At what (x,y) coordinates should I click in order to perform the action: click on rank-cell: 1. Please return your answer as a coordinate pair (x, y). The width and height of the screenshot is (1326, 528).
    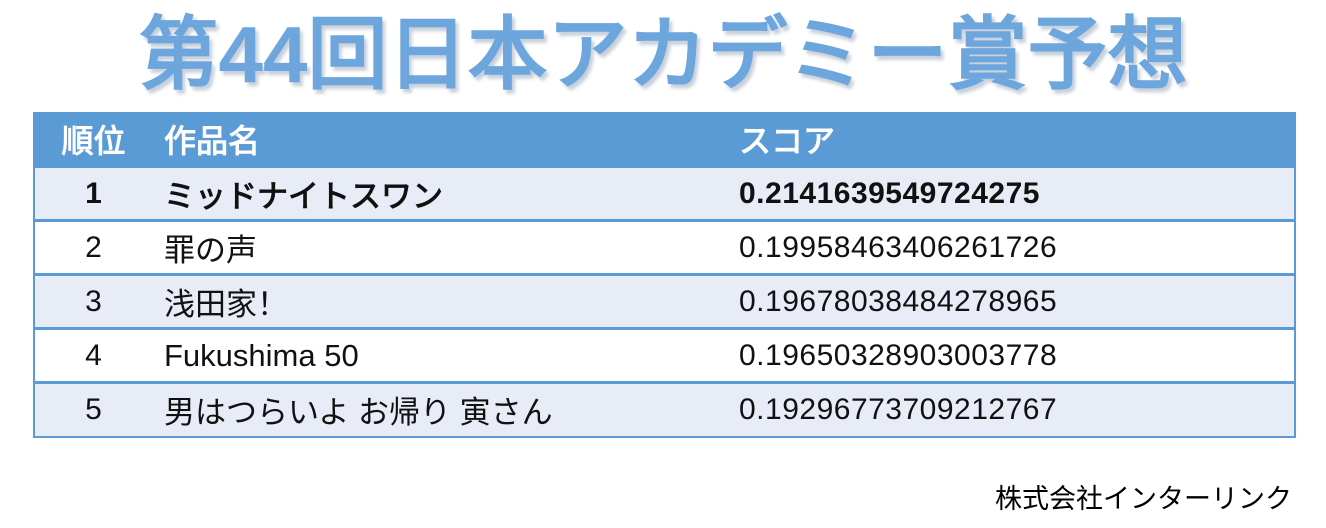
    Looking at the image, I should click on (93, 193).